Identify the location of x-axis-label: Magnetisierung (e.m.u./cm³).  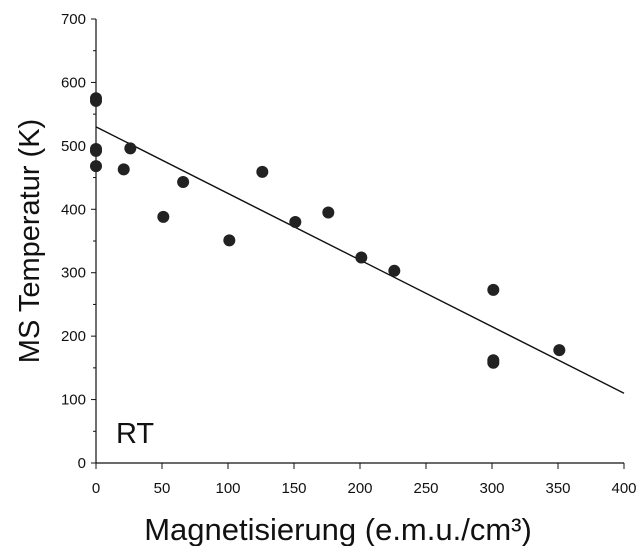
(338, 529).